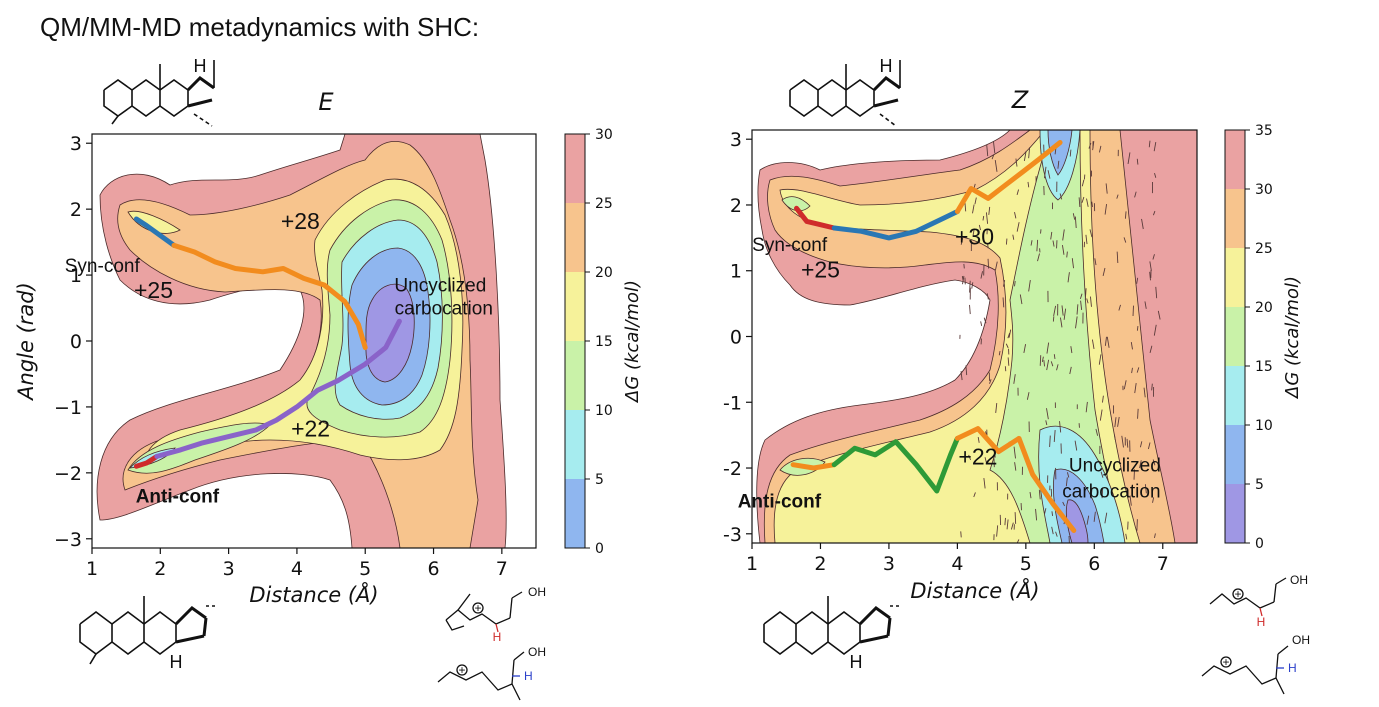 This screenshot has width=1379, height=707. Describe the element at coordinates (1292, 338) in the screenshot. I see `colorbar-label-z: ΔG (kcal/mol)` at that location.